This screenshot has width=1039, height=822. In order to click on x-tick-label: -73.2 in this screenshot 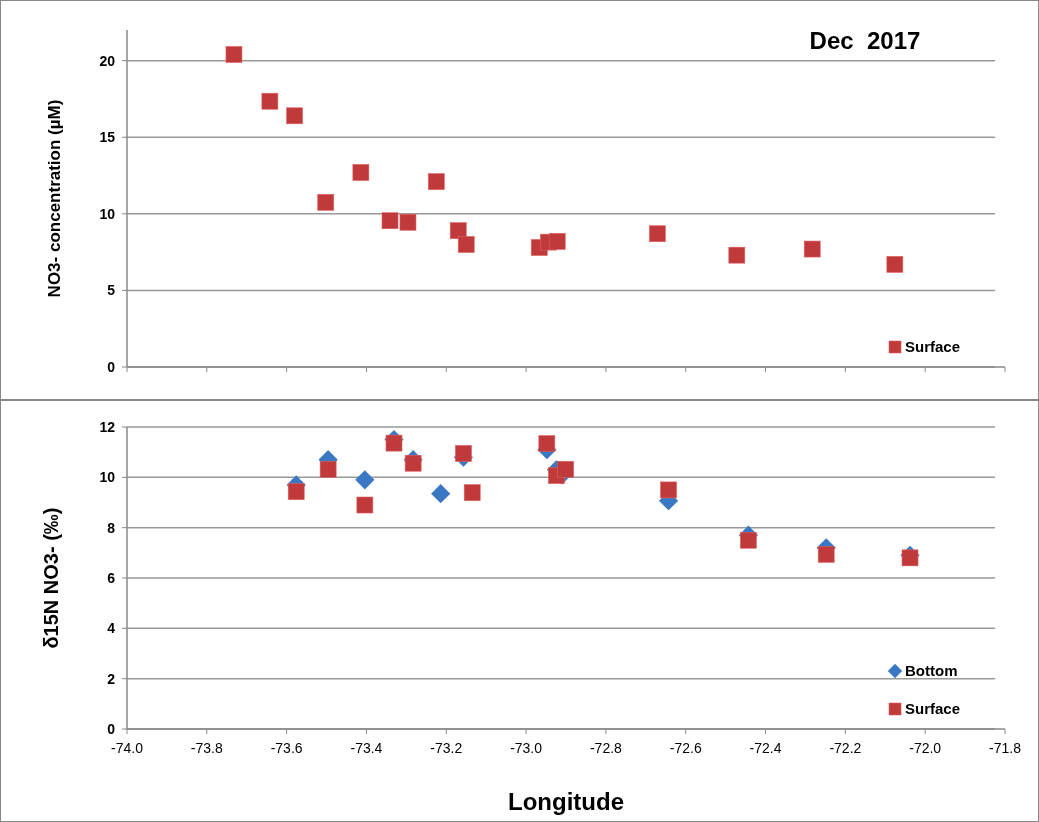, I will do `click(446, 748)`.